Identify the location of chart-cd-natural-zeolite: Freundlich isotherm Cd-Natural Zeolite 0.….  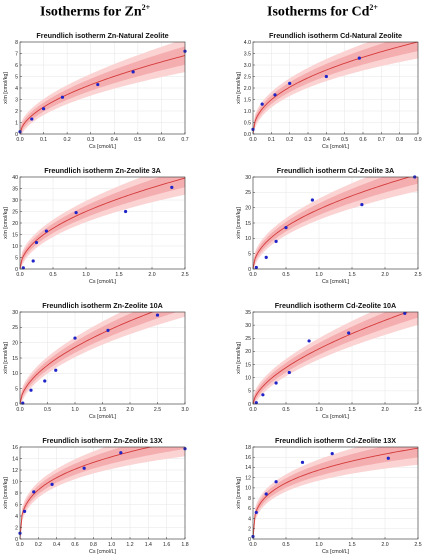
(329, 90).